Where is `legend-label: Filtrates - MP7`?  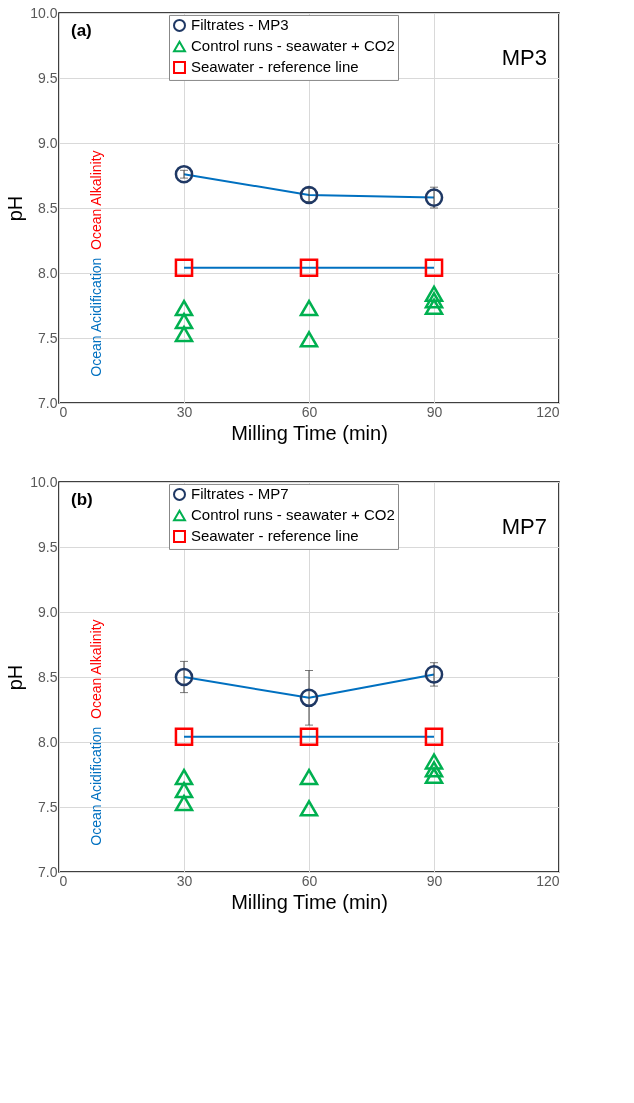
legend-label: Filtrates - MP7 is located at coordinates (240, 494).